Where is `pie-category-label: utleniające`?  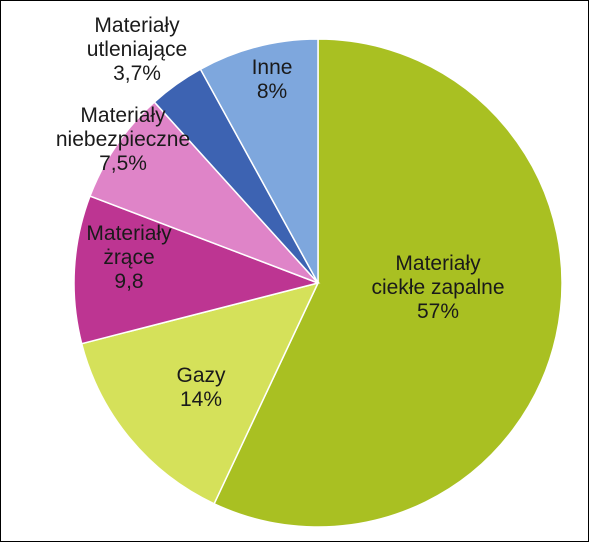 pie-category-label: utleniające is located at coordinates (137, 49).